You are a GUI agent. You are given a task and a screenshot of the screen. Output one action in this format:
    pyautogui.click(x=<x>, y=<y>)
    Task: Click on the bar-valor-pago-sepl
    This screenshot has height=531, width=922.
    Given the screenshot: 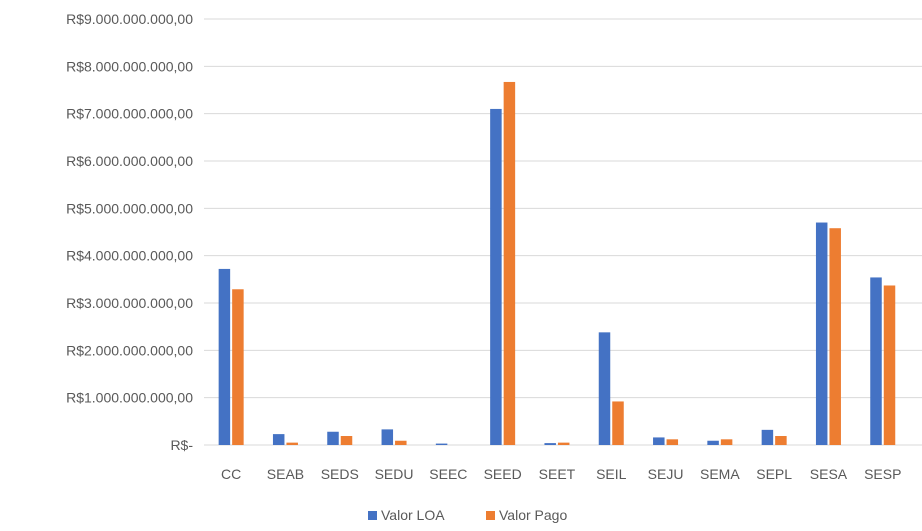 What is the action you would take?
    pyautogui.click(x=781, y=440)
    